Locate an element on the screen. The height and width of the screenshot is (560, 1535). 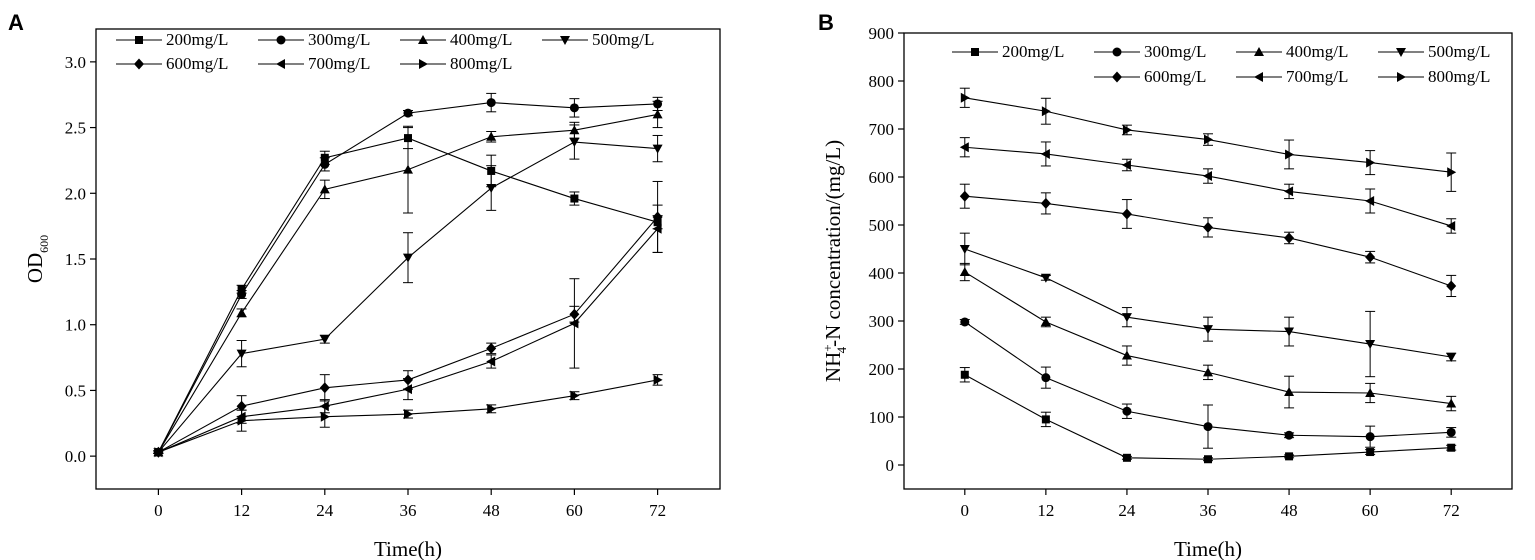
panel-letter: B is located at coordinates (826, 22).